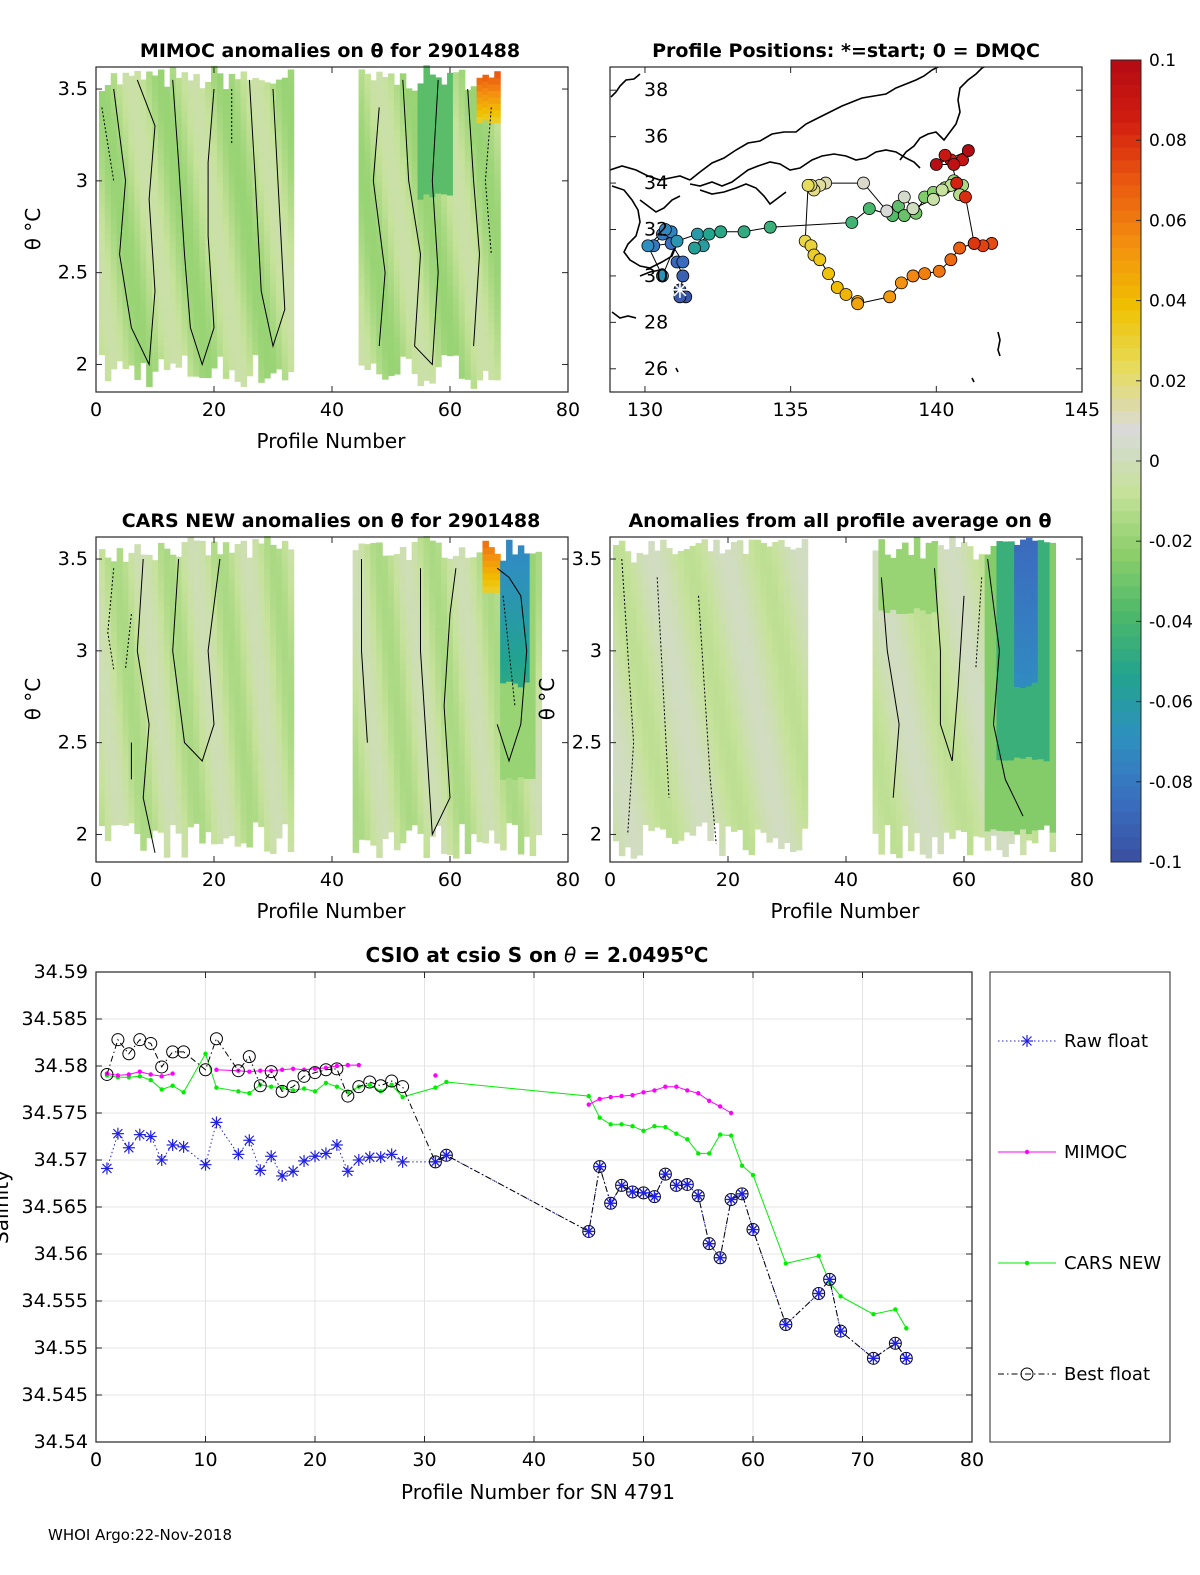  Describe the element at coordinates (296, 223) in the screenshot. I see `contour-lines` at that location.